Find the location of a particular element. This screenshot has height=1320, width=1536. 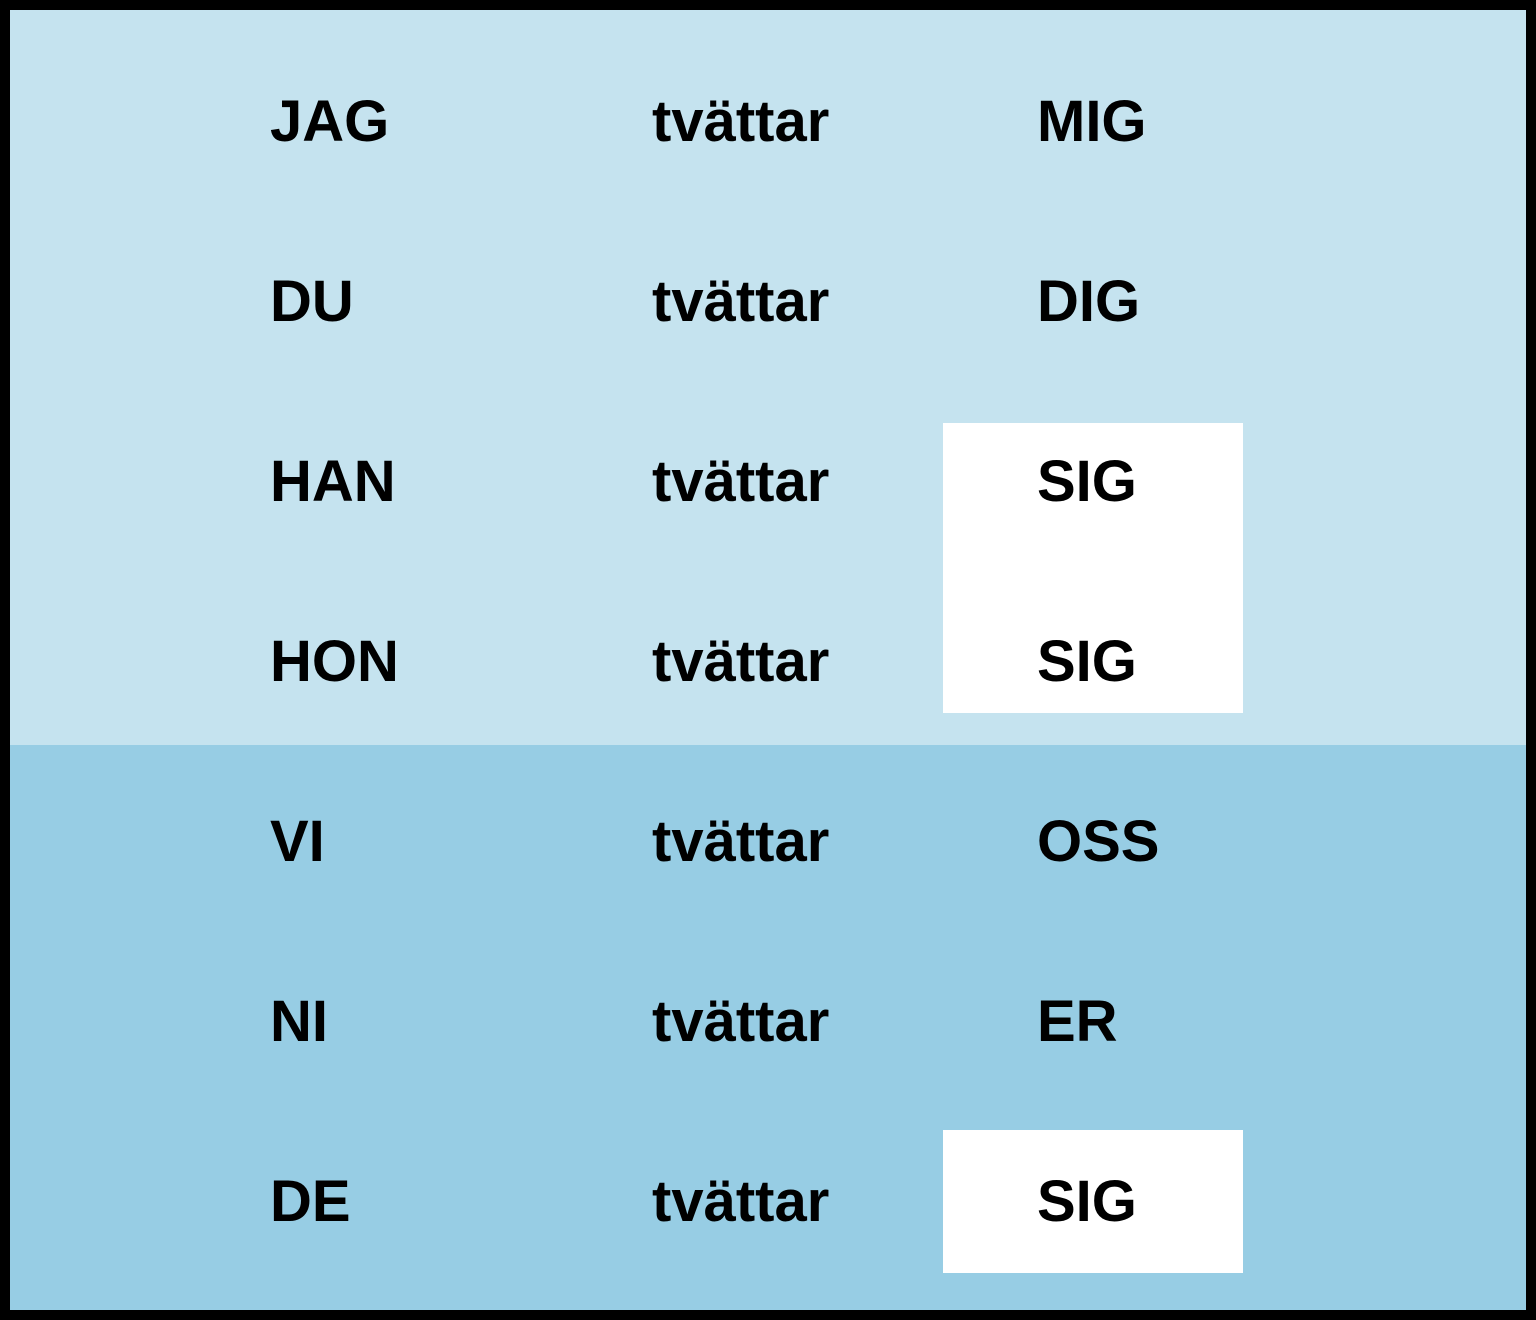

subject-pronoun: JAG is located at coordinates (330, 121).